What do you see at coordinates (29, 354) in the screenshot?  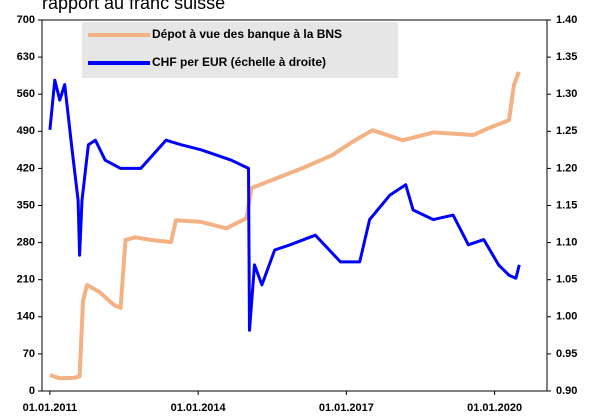 I see `y-tick-label: 70` at bounding box center [29, 354].